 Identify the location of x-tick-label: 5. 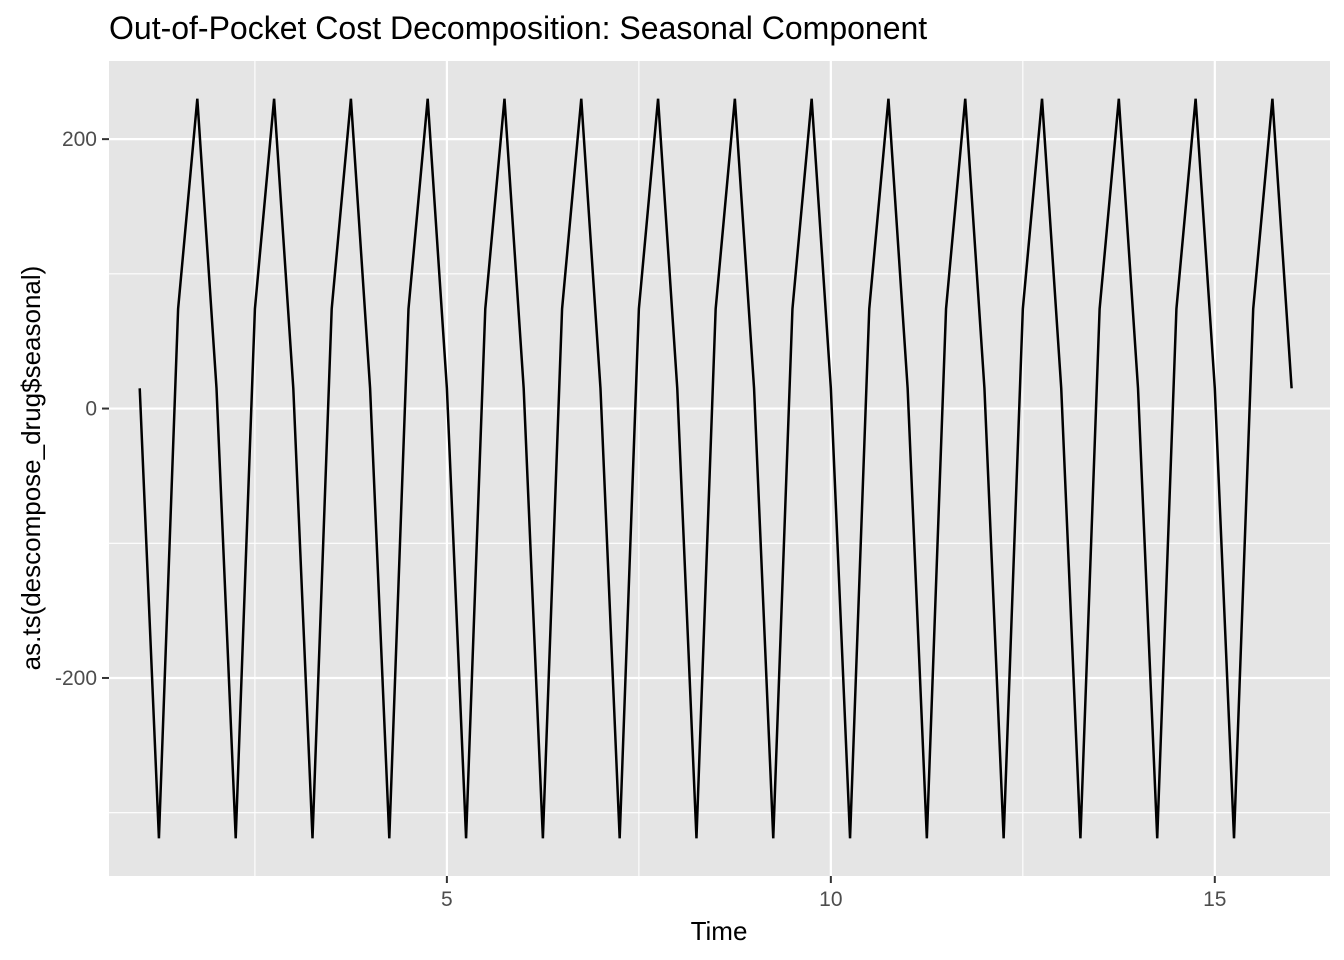
(447, 899).